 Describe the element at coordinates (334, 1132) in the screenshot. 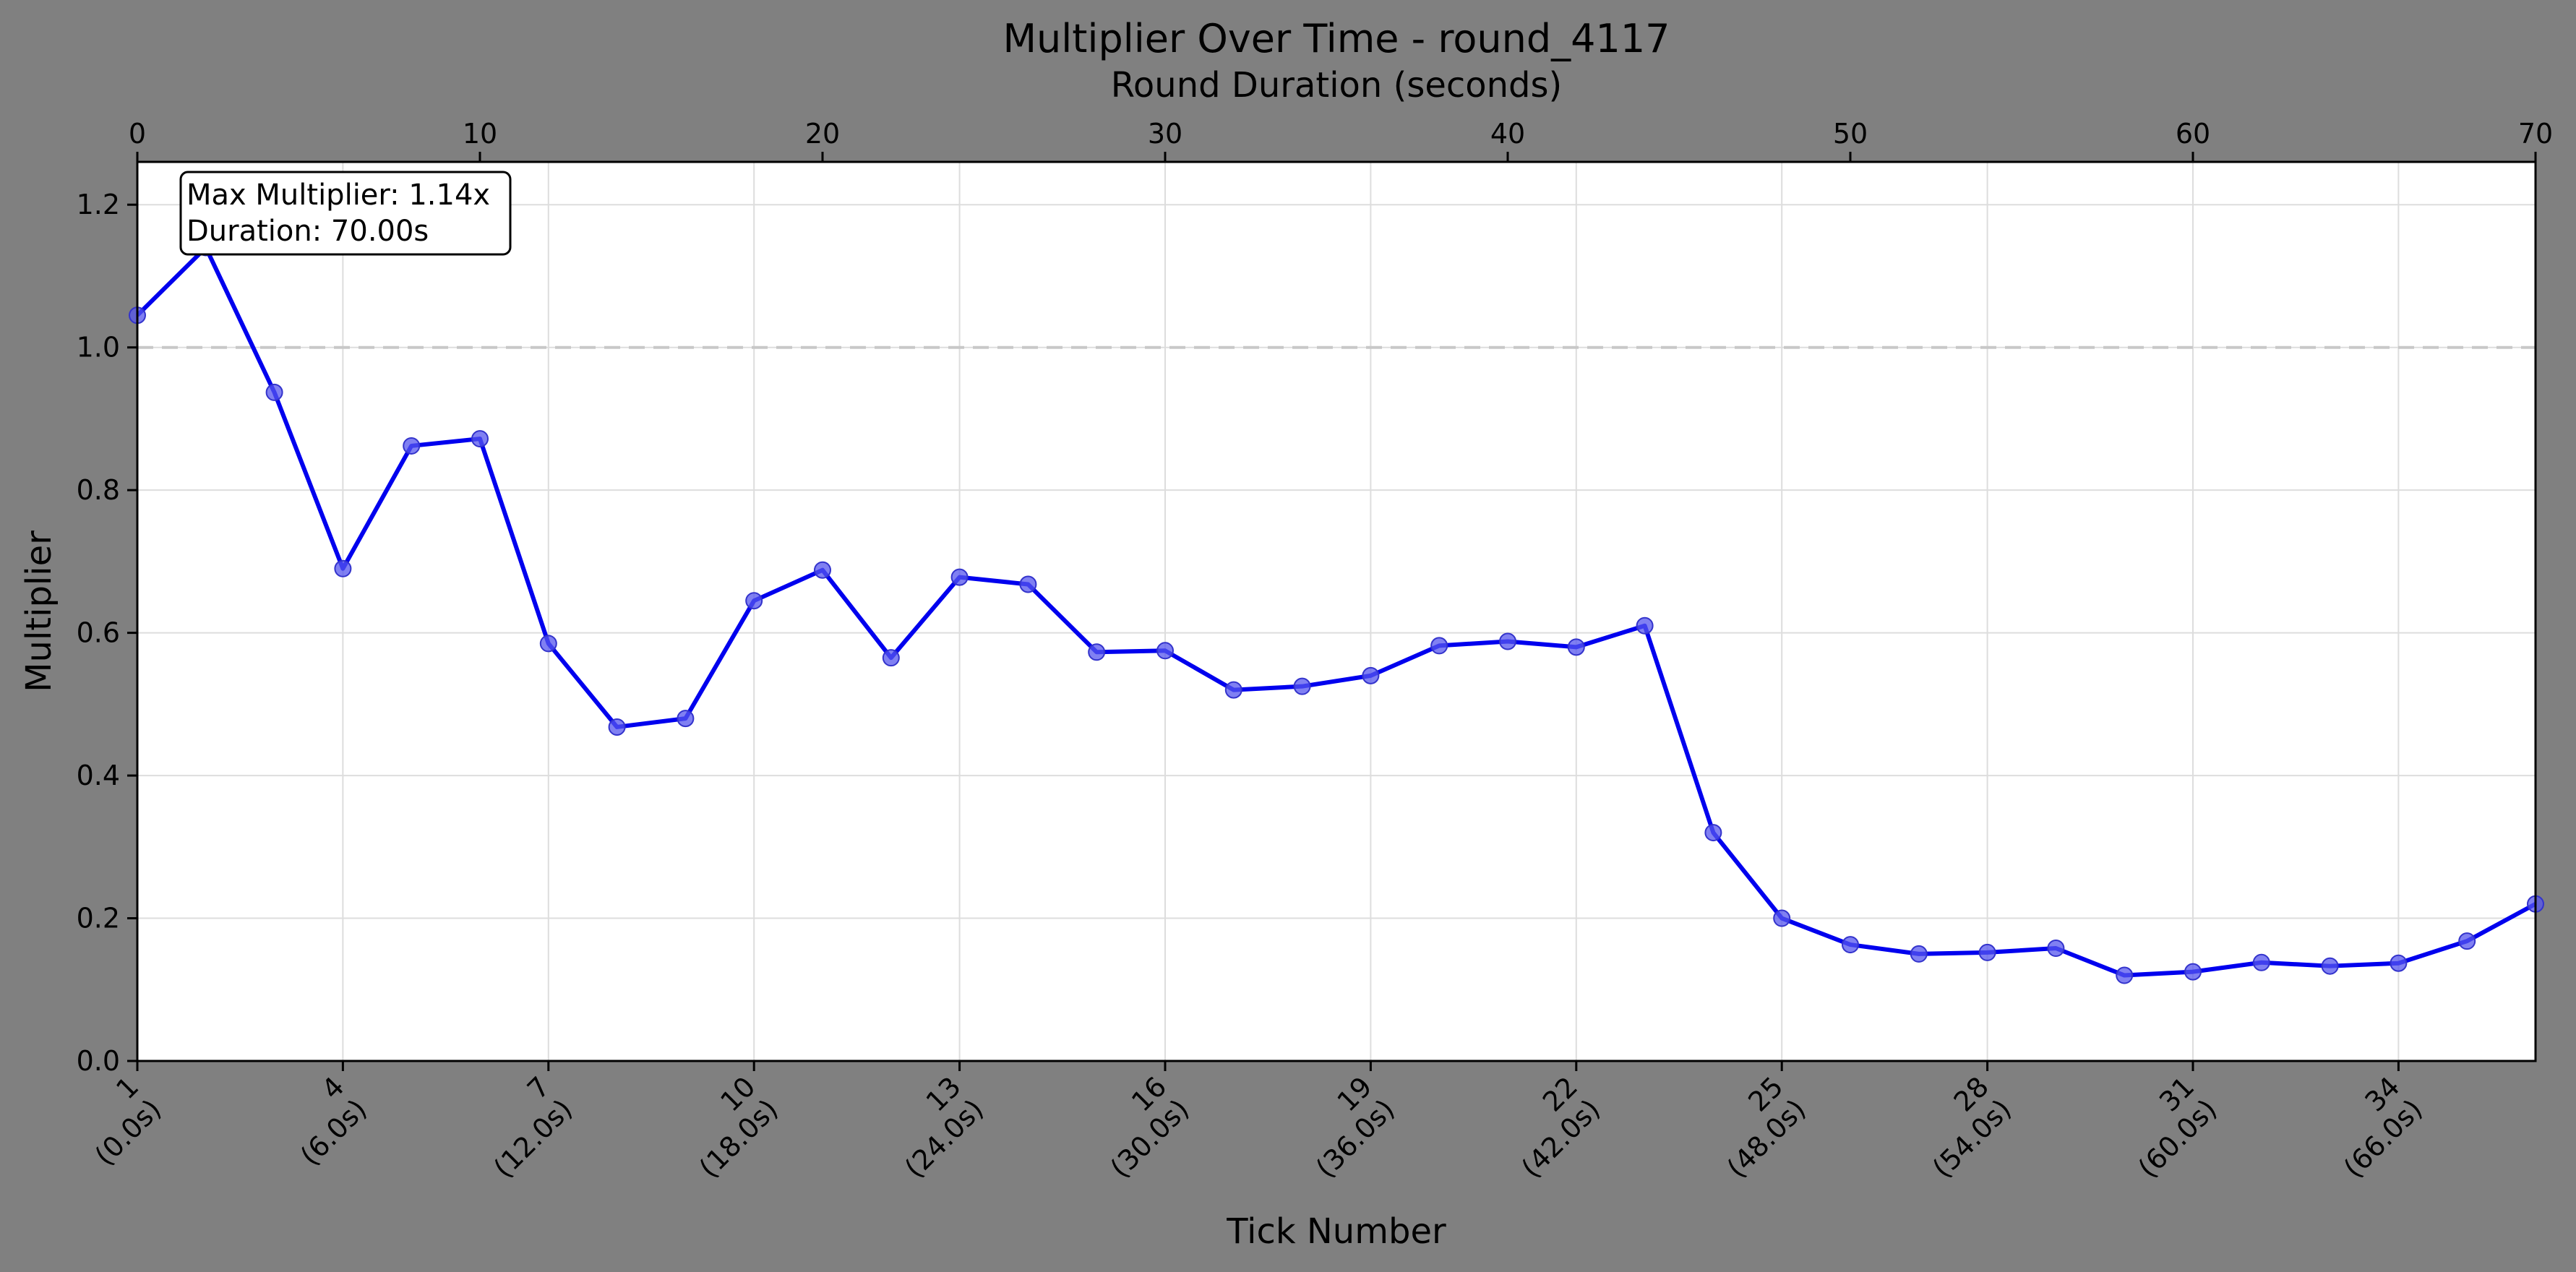

I see `x-tick-label-time: (6.0s)` at that location.